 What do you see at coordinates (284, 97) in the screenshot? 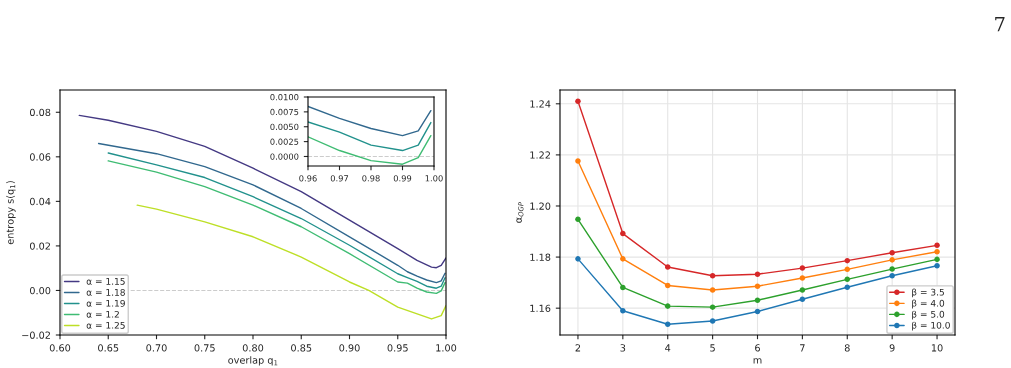
I see `y-tick-label: 0.0100` at bounding box center [284, 97].